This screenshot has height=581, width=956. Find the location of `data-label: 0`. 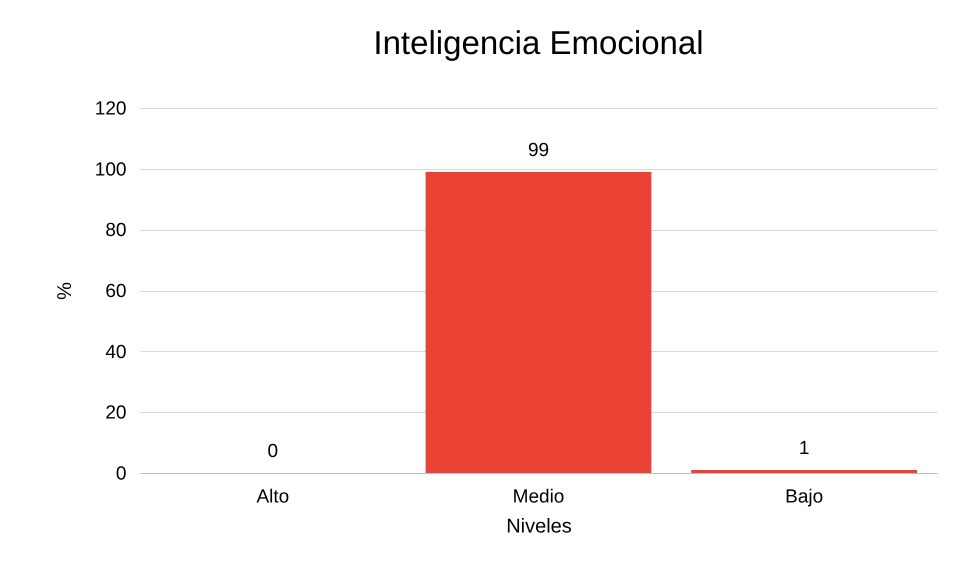

data-label: 0 is located at coordinates (273, 451).